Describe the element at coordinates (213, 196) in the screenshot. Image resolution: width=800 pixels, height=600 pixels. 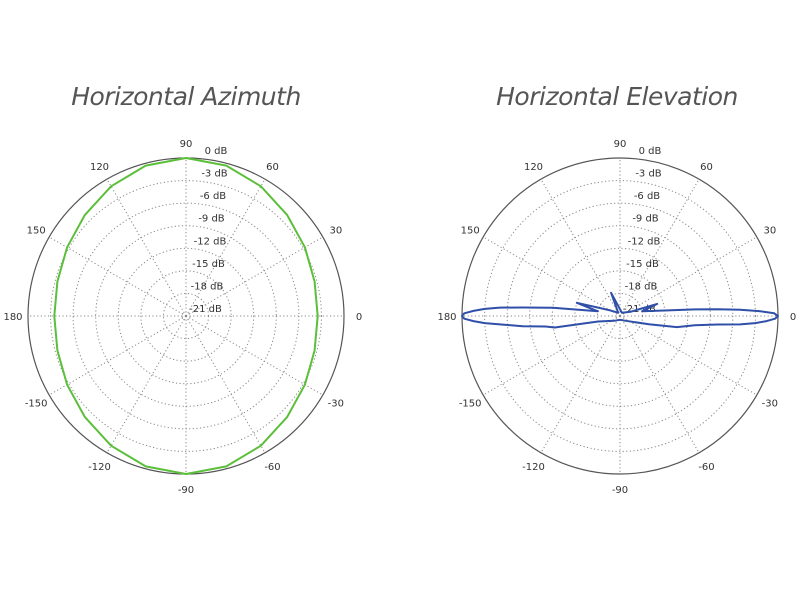
I see `radial-tick-label: -6 dB` at that location.